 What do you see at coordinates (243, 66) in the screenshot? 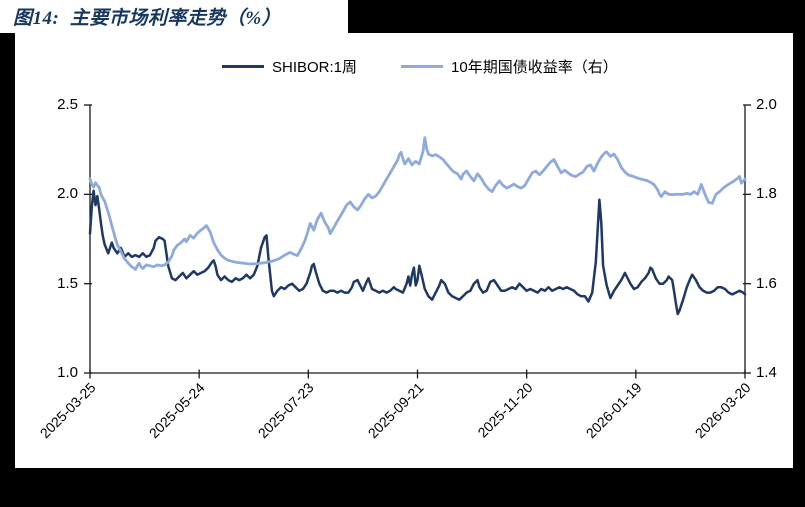
I see `shibor-line-swatch-icon` at bounding box center [243, 66].